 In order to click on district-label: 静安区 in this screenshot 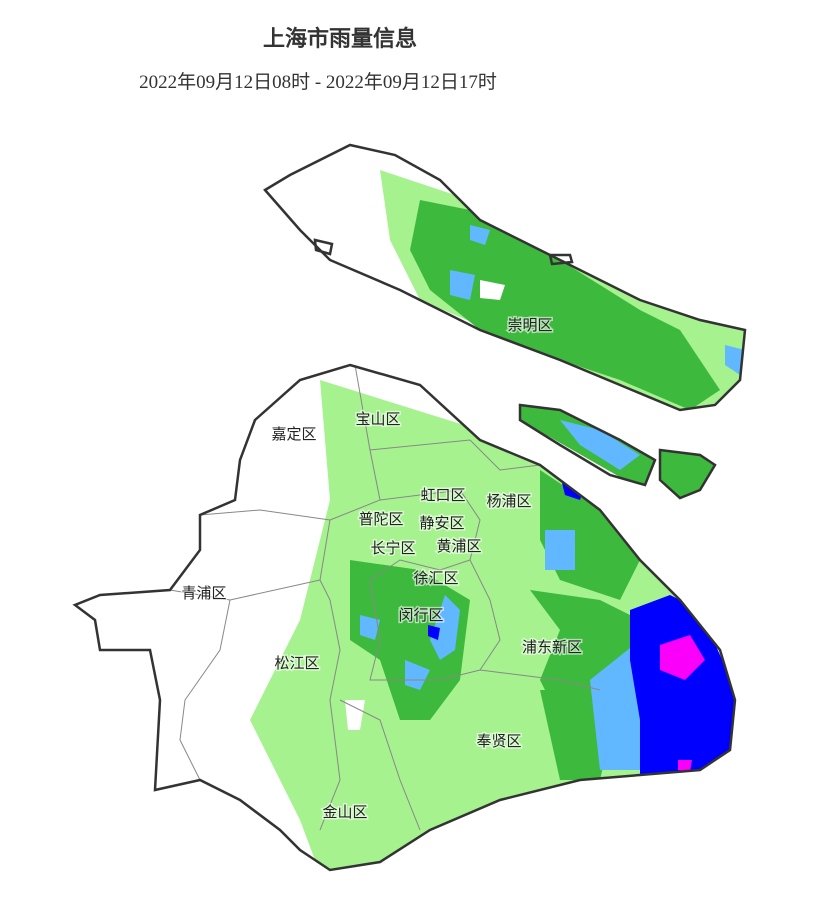, I will do `click(441, 523)`.